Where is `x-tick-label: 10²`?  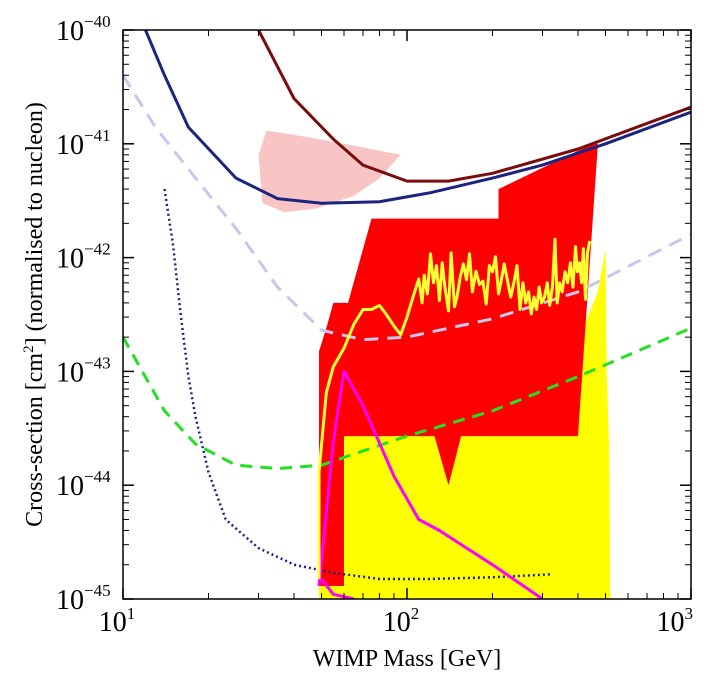 x-tick-label: 10² is located at coordinates (401, 621).